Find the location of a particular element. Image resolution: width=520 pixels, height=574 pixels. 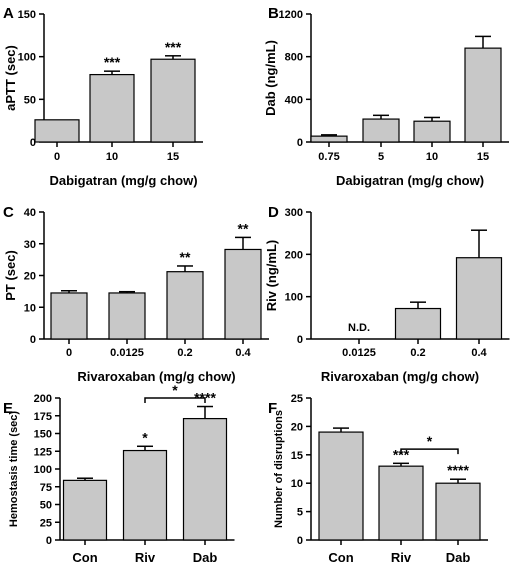

panel-e-significance: * is located at coordinates (145, 437).